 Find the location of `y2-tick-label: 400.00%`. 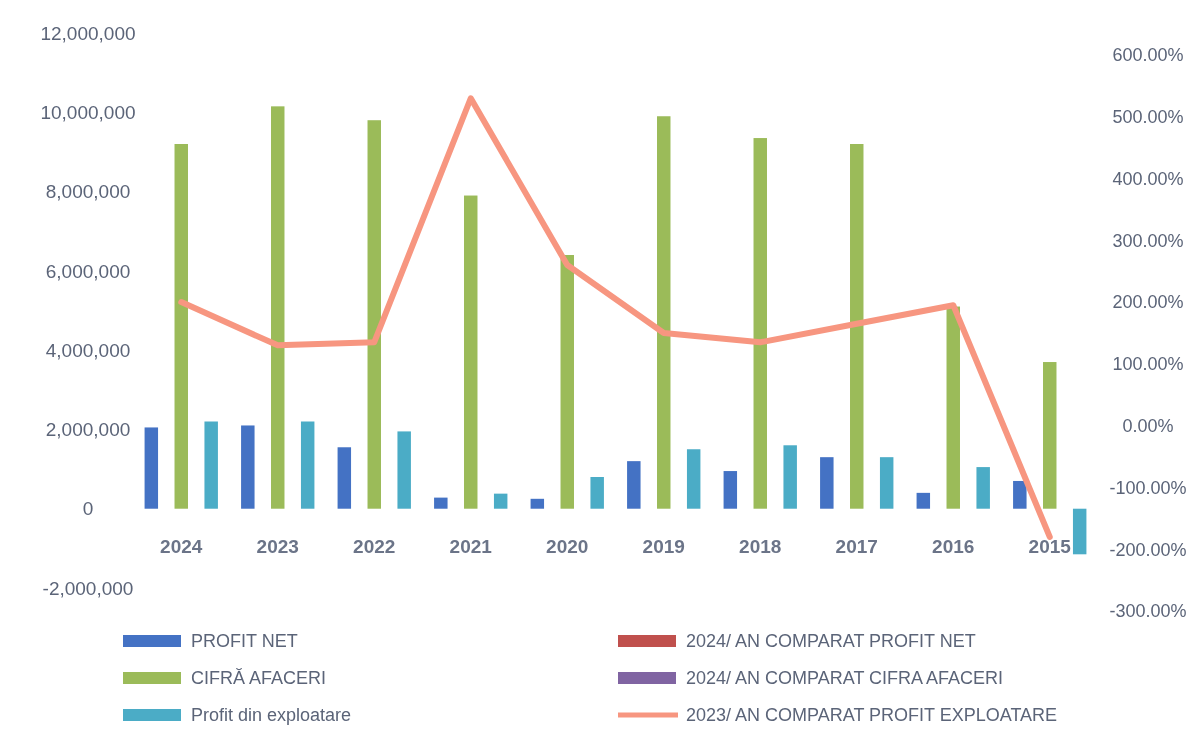

y2-tick-label: 400.00% is located at coordinates (1148, 178).